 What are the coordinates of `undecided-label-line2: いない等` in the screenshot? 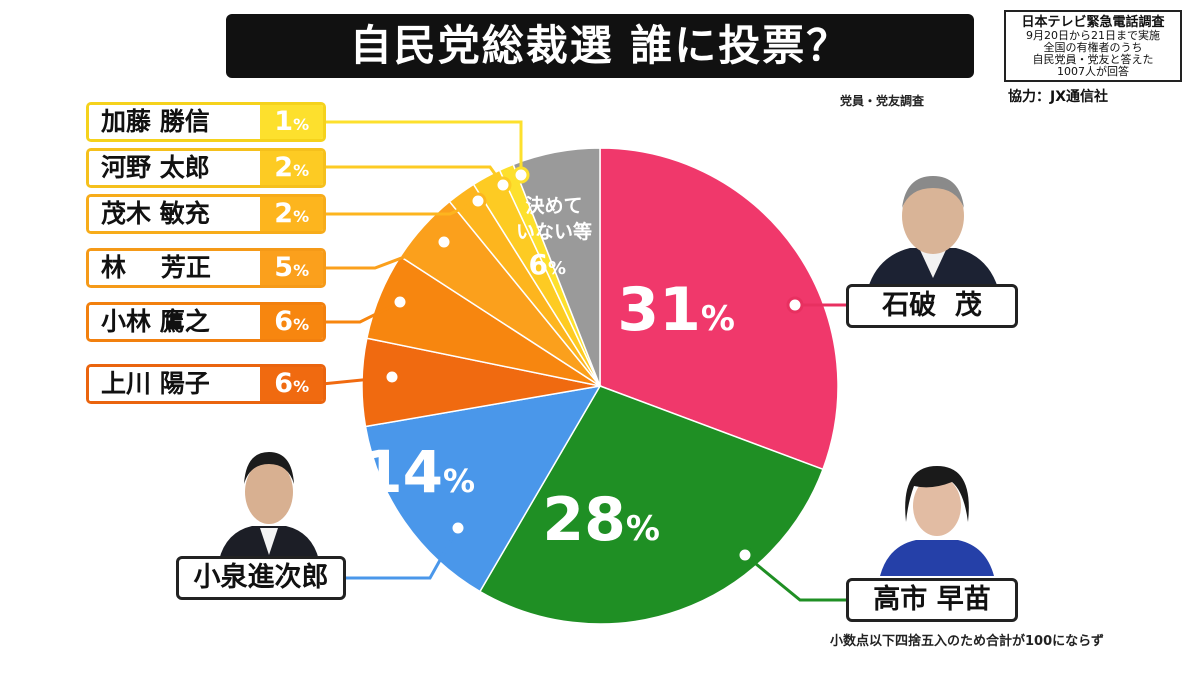 It's located at (554, 231).